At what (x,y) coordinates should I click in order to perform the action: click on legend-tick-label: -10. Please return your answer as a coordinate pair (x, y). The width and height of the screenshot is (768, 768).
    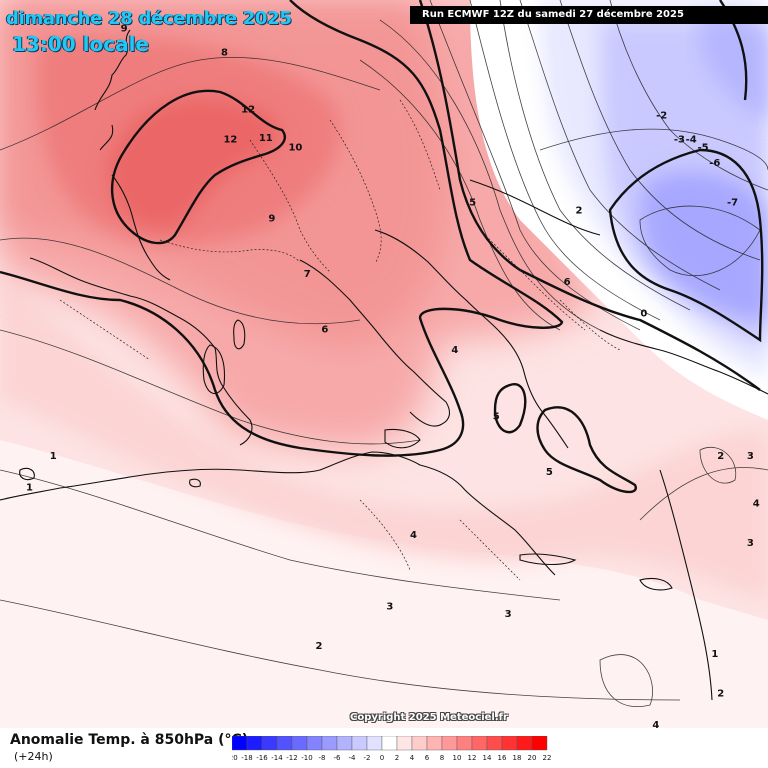
    Looking at the image, I should click on (306, 758).